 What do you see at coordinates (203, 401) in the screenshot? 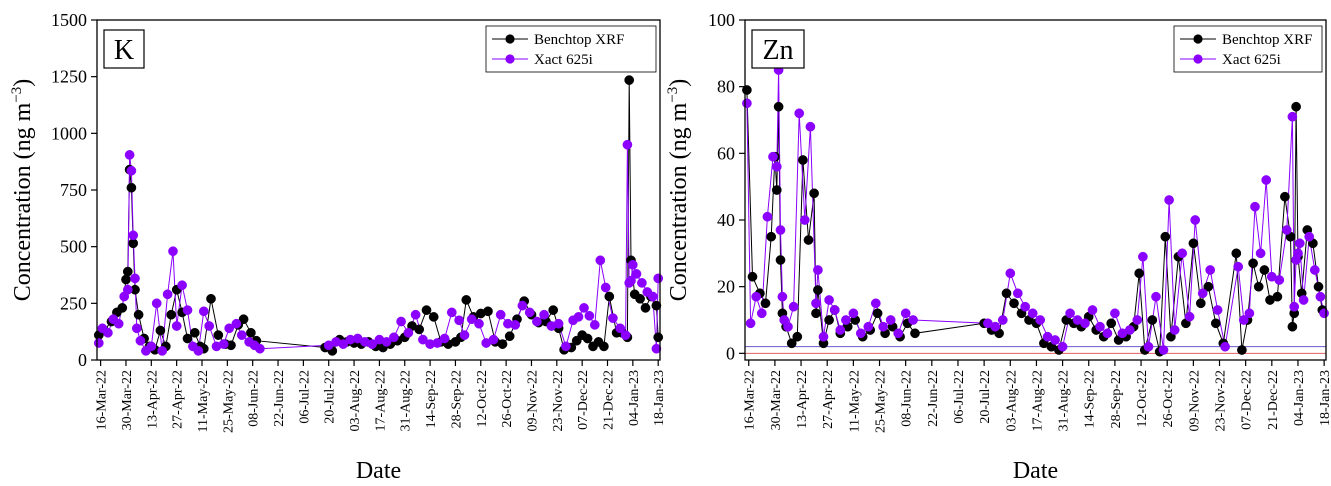
I see `x-tick-label: 11-May-22` at bounding box center [203, 401].